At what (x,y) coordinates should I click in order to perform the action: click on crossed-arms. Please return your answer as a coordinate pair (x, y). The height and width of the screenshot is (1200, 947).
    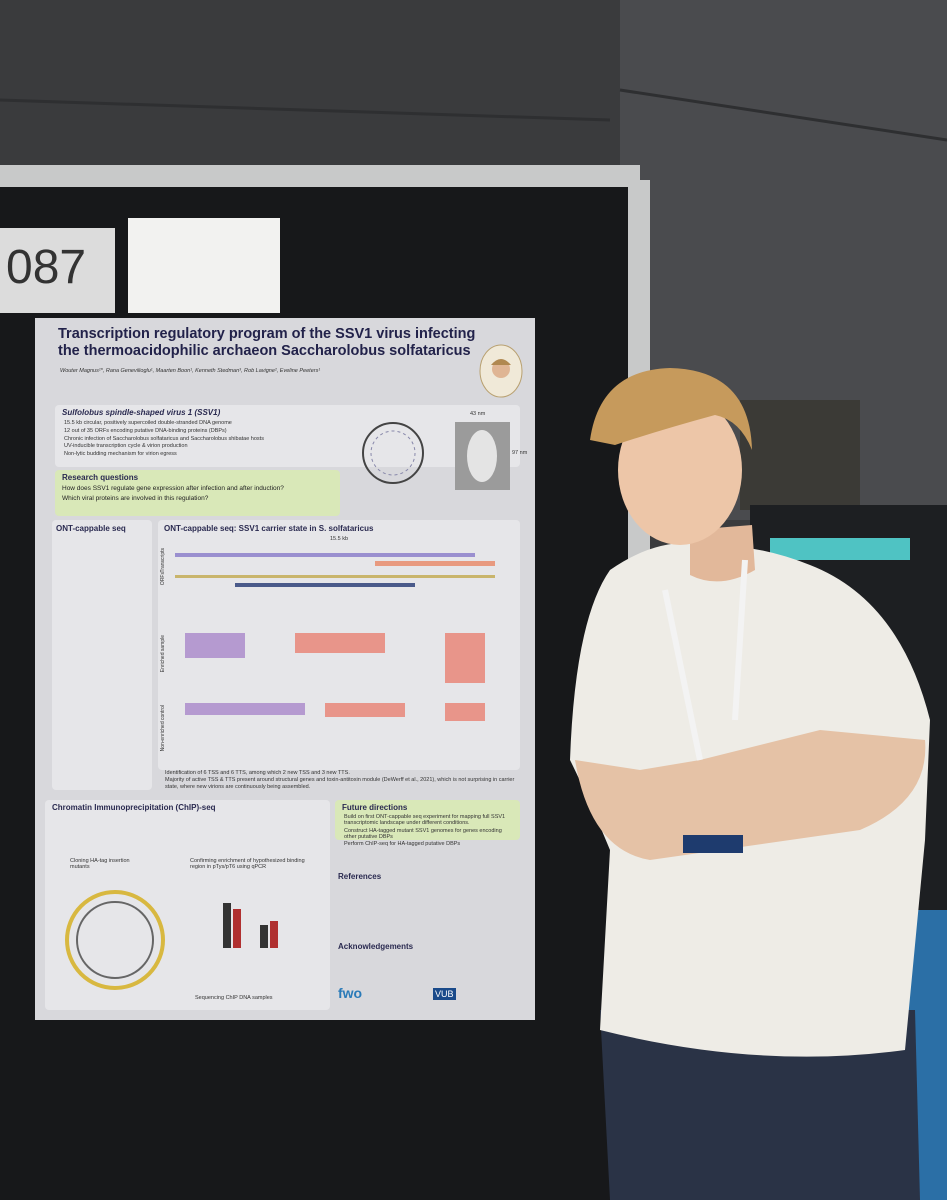
    Looking at the image, I should click on (750, 795).